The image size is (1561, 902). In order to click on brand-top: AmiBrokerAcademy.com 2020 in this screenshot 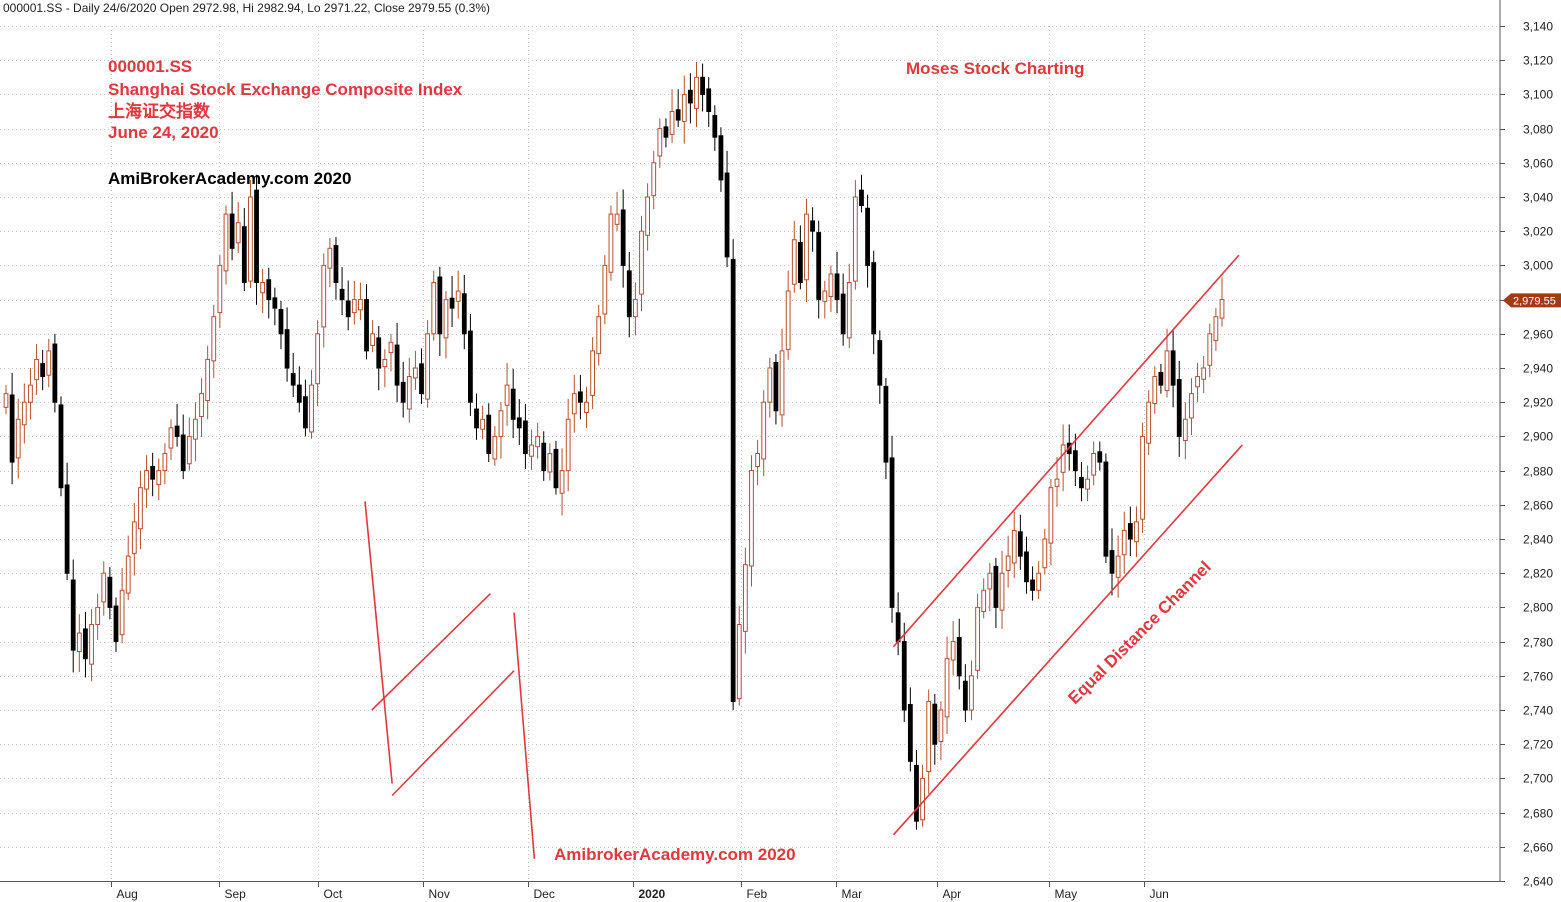, I will do `click(229, 178)`.